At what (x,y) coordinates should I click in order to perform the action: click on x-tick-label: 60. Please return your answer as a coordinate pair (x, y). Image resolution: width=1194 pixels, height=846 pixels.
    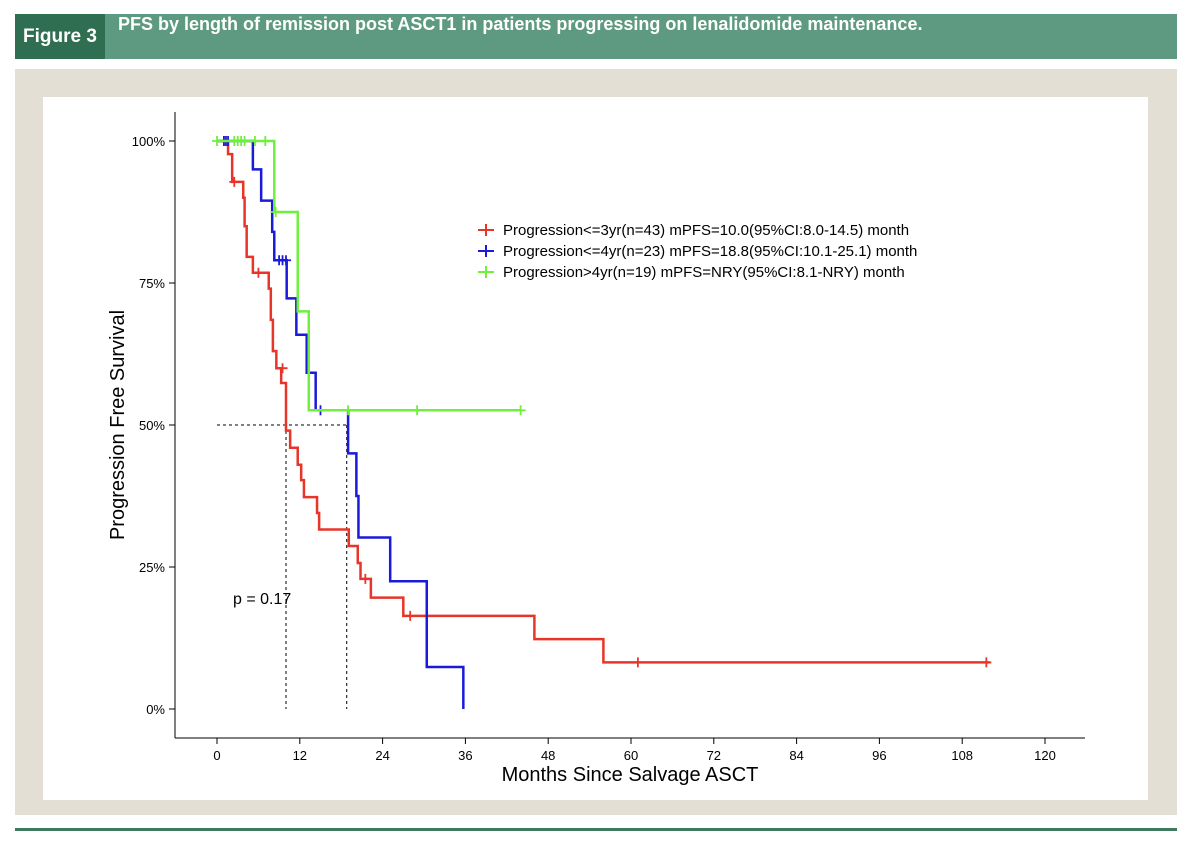
    Looking at the image, I should click on (631, 755).